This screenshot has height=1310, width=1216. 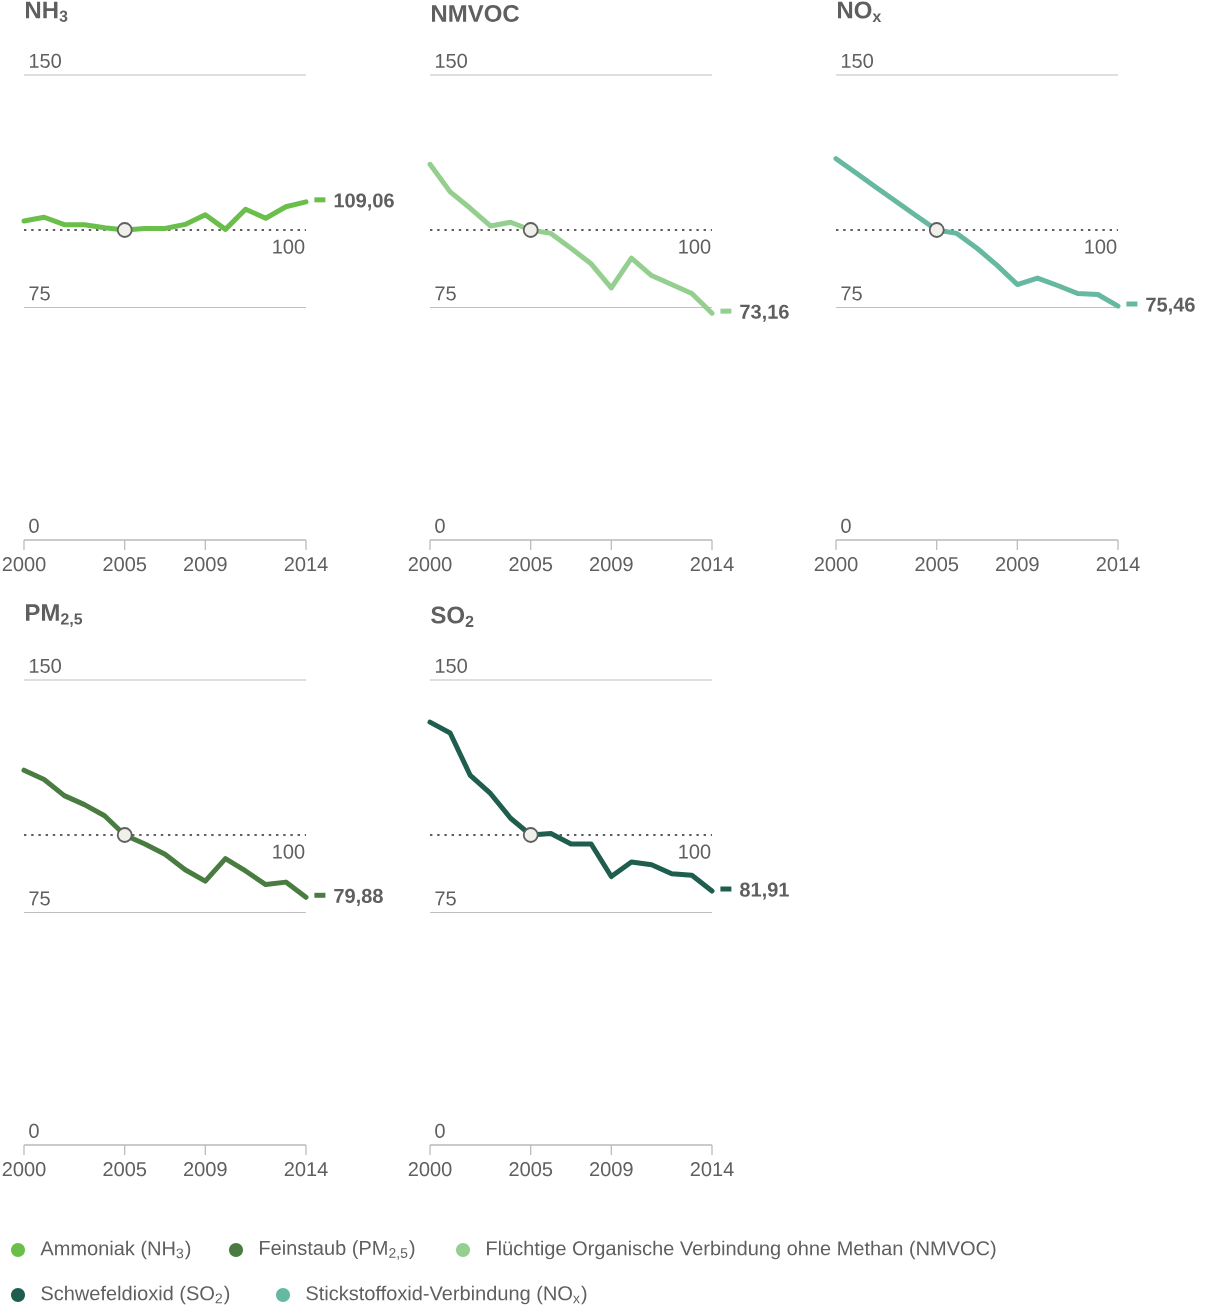 I want to click on legend-label: Feinstaub (PM$_{2,5}$), so click(x=337, y=1250).